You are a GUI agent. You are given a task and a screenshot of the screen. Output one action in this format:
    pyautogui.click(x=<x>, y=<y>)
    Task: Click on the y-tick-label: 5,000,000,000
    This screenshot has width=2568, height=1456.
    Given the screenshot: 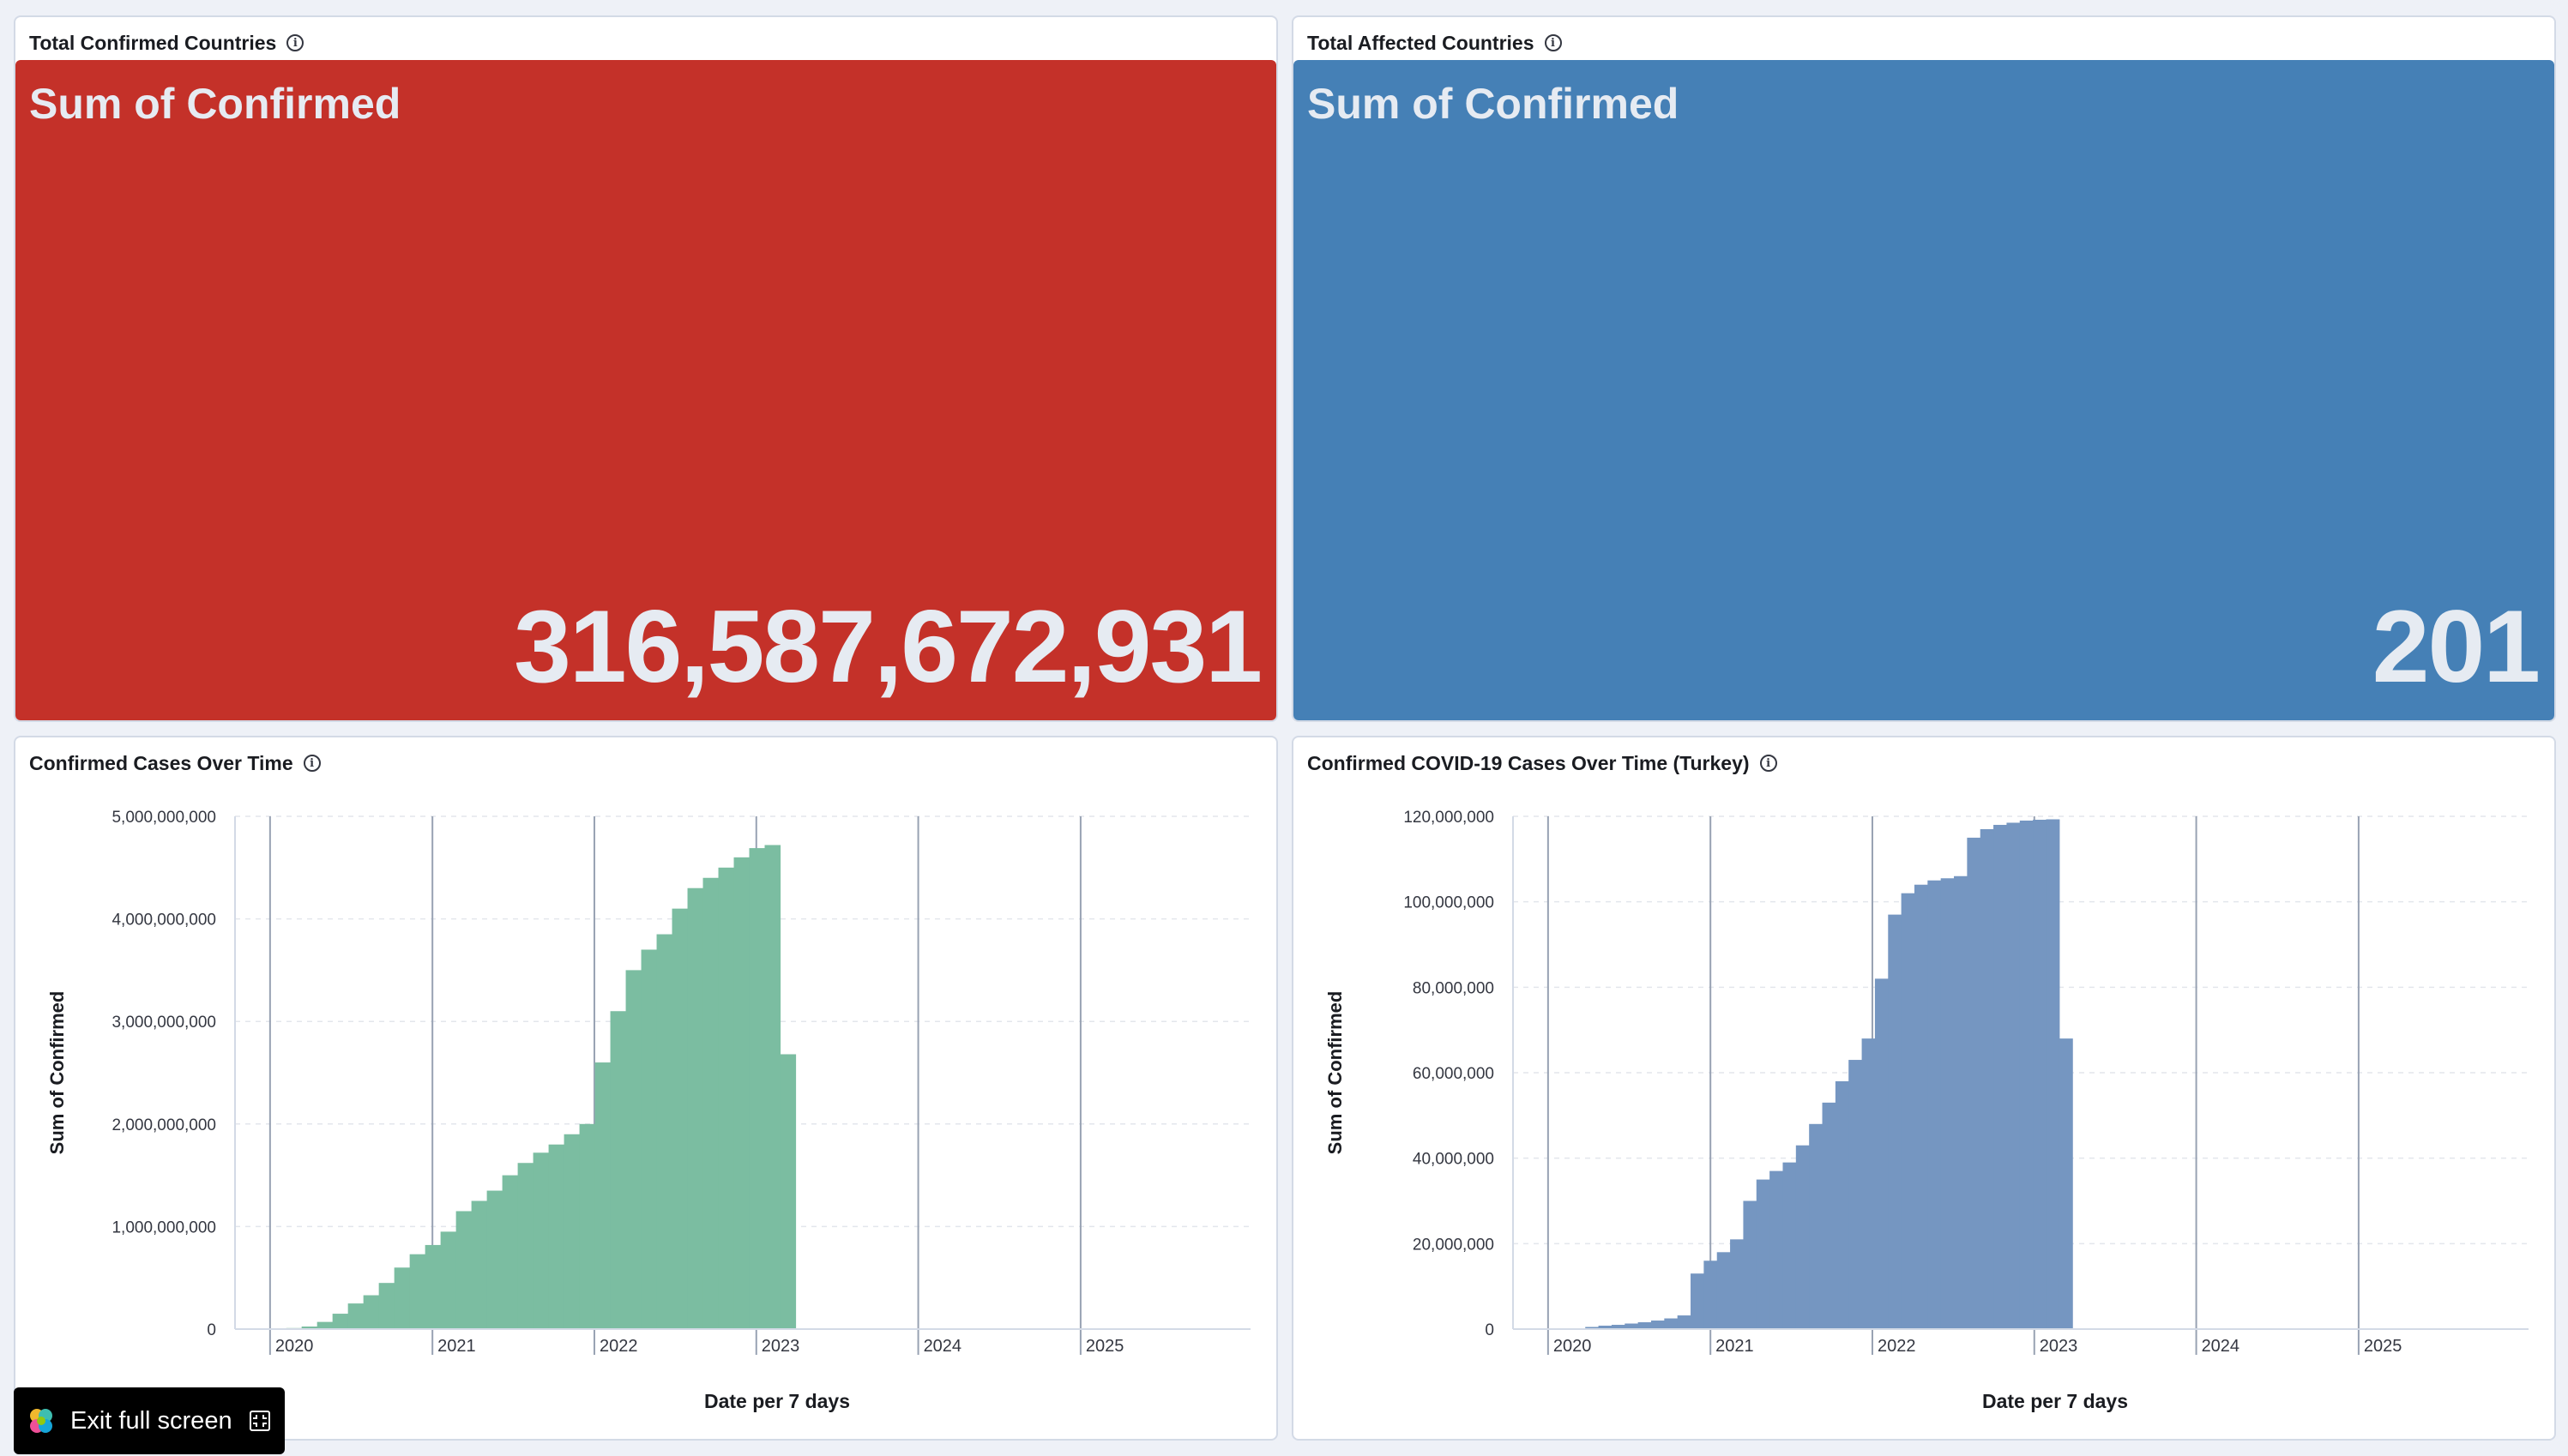 What is the action you would take?
    pyautogui.click(x=164, y=818)
    